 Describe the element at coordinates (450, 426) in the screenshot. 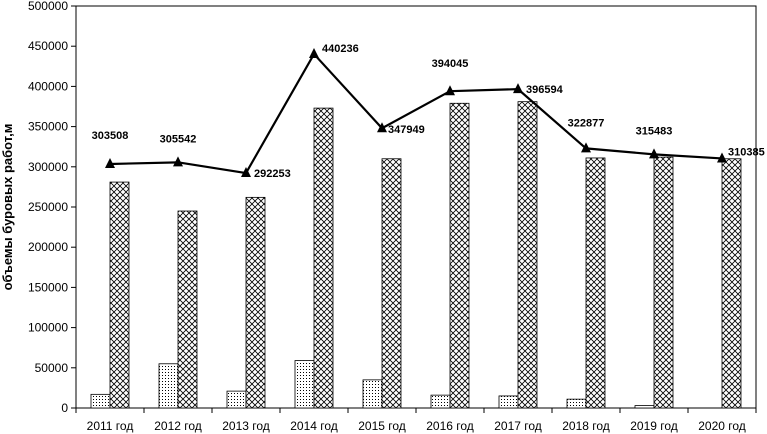

I see `x-tick-label: 2016 год` at that location.